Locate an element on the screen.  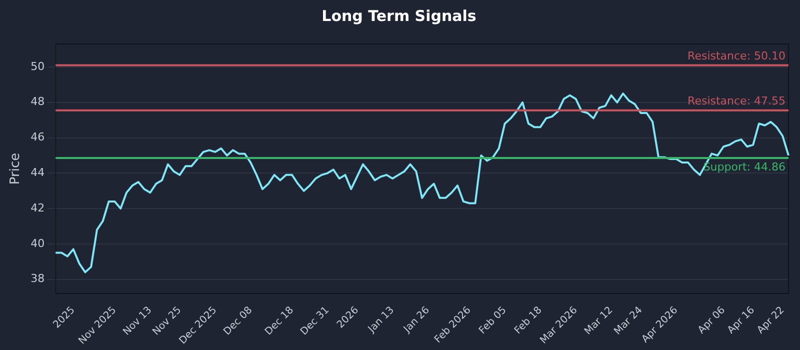
y-tick-label: 42 is located at coordinates (37, 207).